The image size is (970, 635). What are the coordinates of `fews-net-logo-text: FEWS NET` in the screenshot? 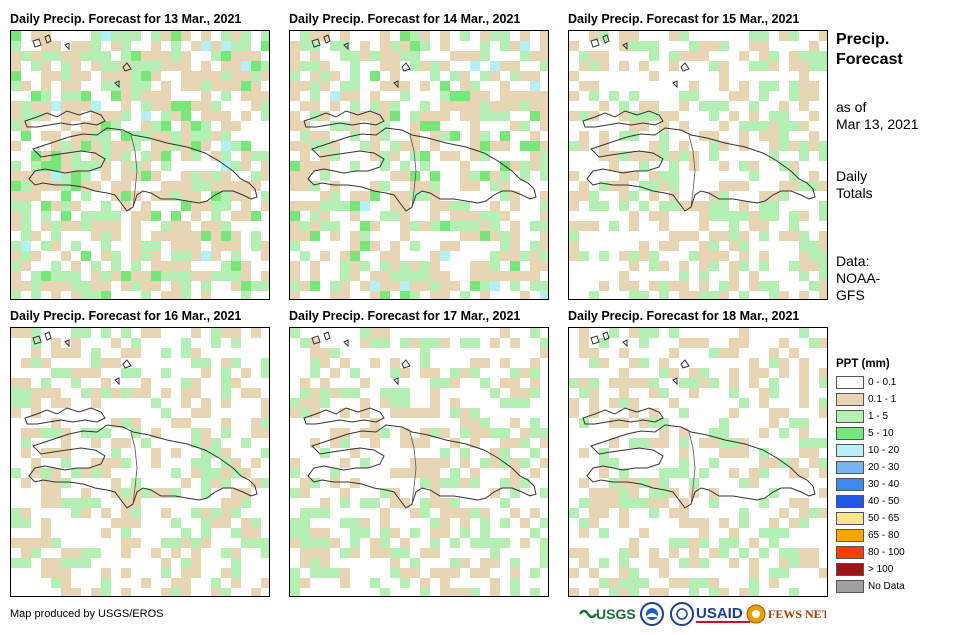 It's located at (797, 614).